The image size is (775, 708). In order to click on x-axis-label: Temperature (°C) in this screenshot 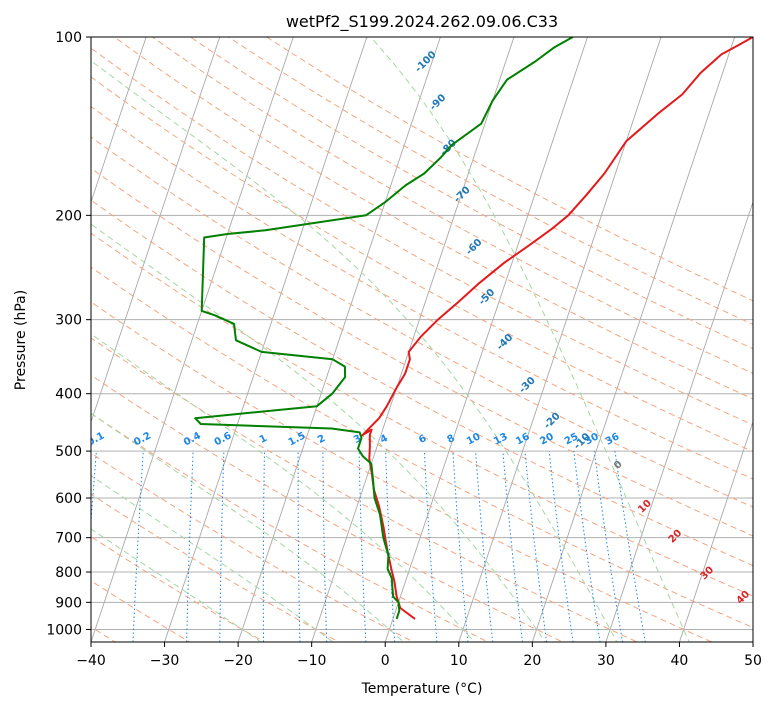, I will do `click(422, 689)`.